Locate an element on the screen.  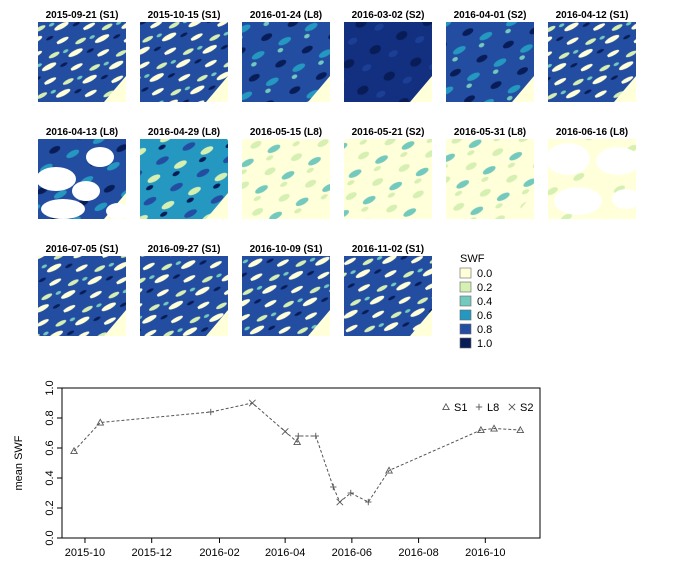
legend-label: S1 is located at coordinates (460, 408).